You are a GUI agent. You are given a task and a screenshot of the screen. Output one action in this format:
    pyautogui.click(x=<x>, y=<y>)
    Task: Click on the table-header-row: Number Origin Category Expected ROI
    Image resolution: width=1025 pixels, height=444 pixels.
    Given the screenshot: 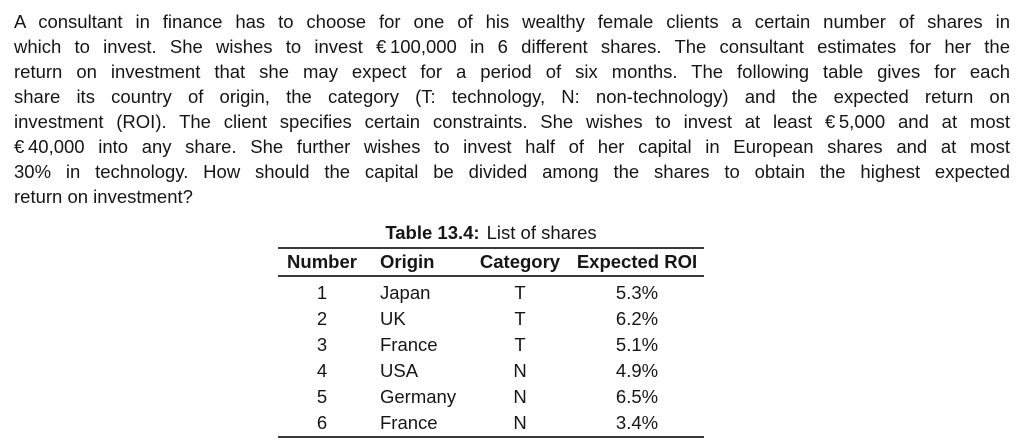 What is the action you would take?
    pyautogui.click(x=491, y=262)
    